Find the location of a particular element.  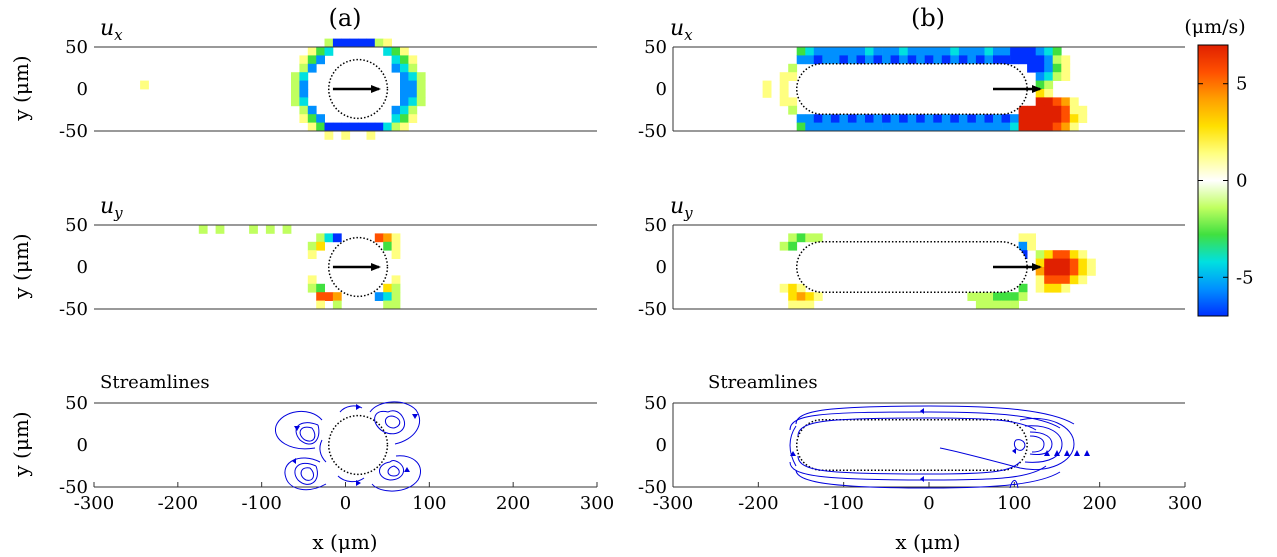

y-tick-label: -50 is located at coordinates (652, 487).